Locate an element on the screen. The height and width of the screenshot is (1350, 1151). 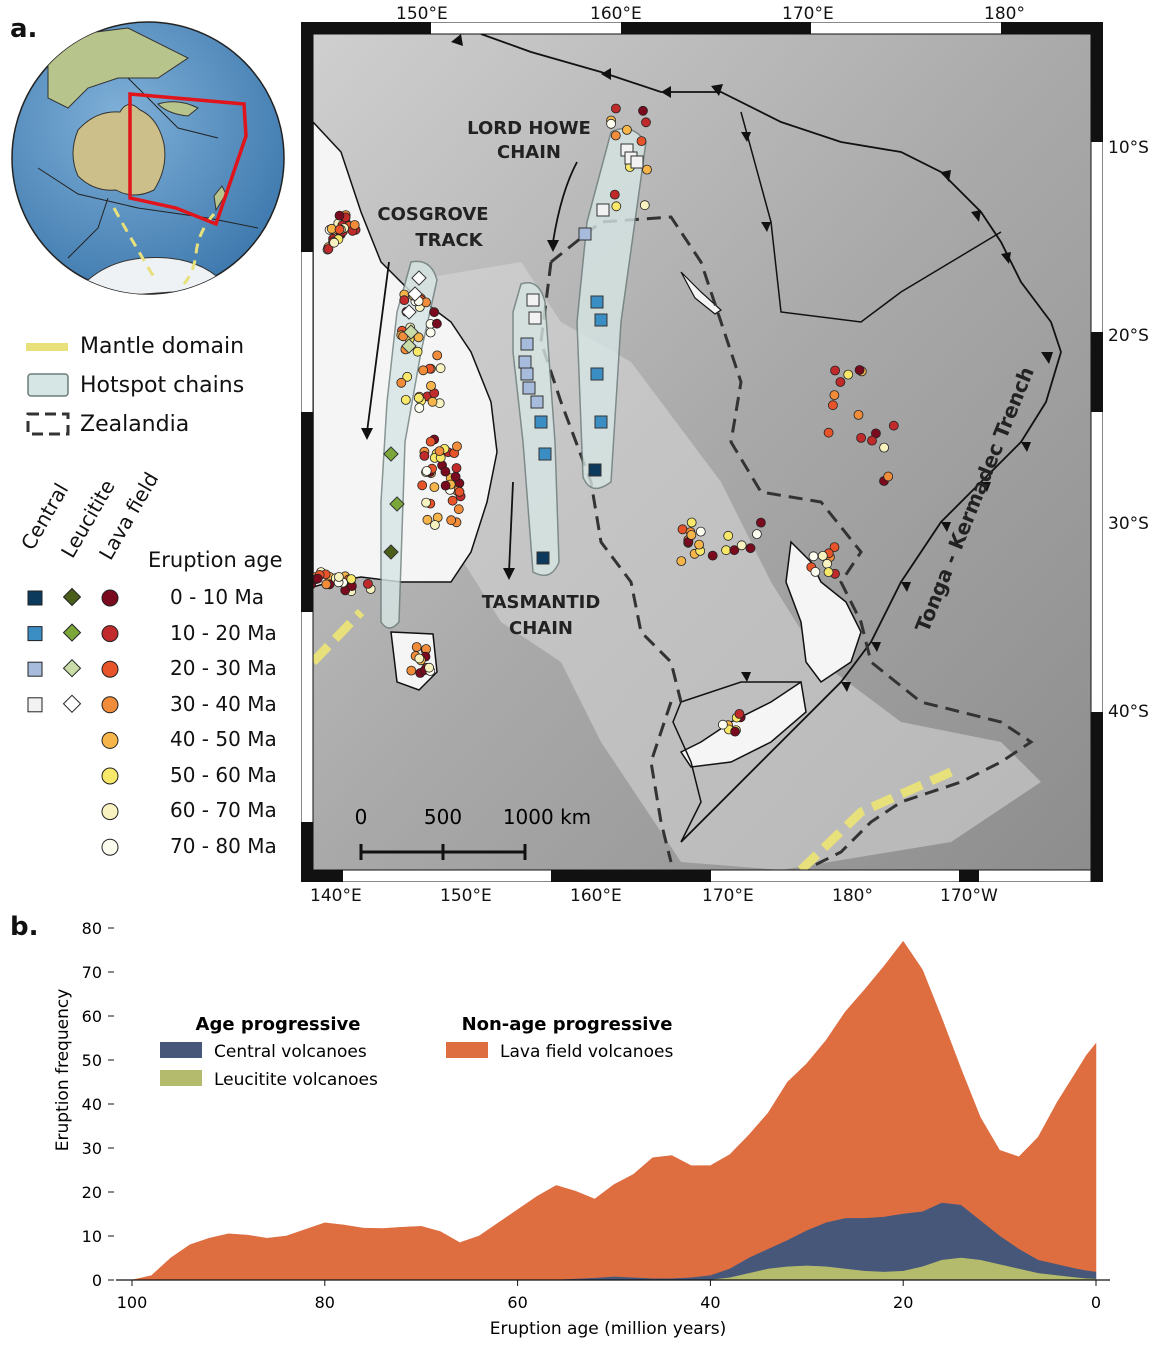
map-top-tick-150: 150°E is located at coordinates (422, 14).